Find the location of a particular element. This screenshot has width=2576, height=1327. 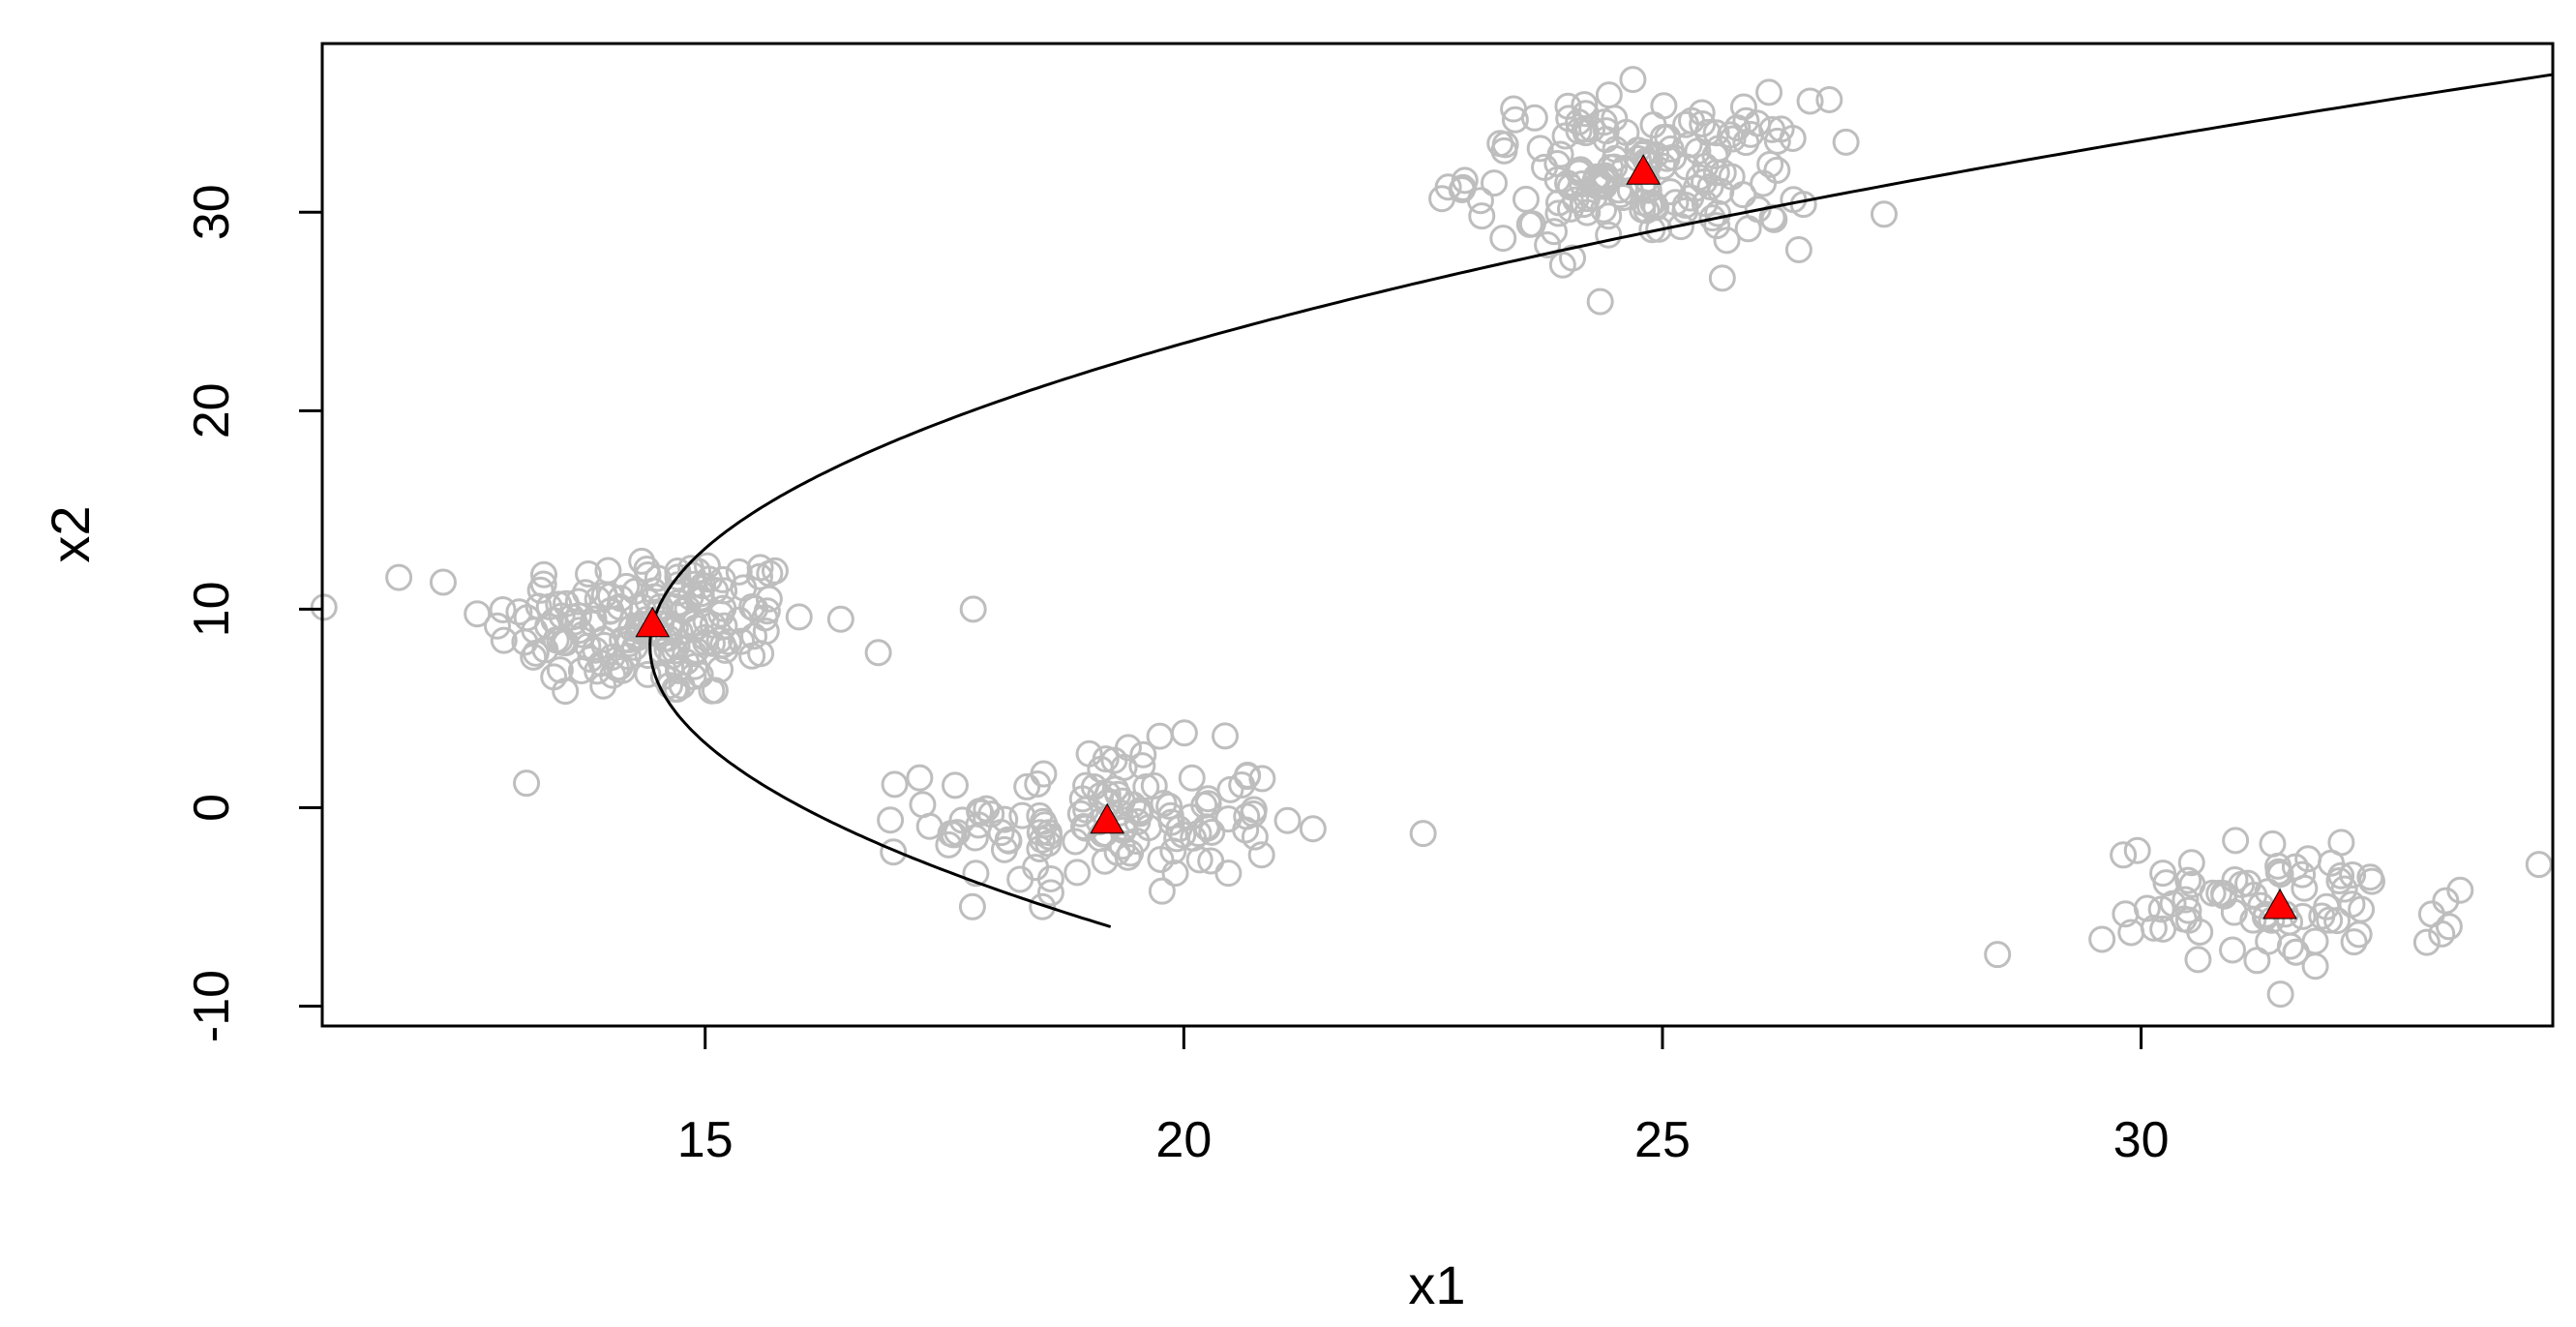

y-axis-title: x2 is located at coordinates (70, 533).